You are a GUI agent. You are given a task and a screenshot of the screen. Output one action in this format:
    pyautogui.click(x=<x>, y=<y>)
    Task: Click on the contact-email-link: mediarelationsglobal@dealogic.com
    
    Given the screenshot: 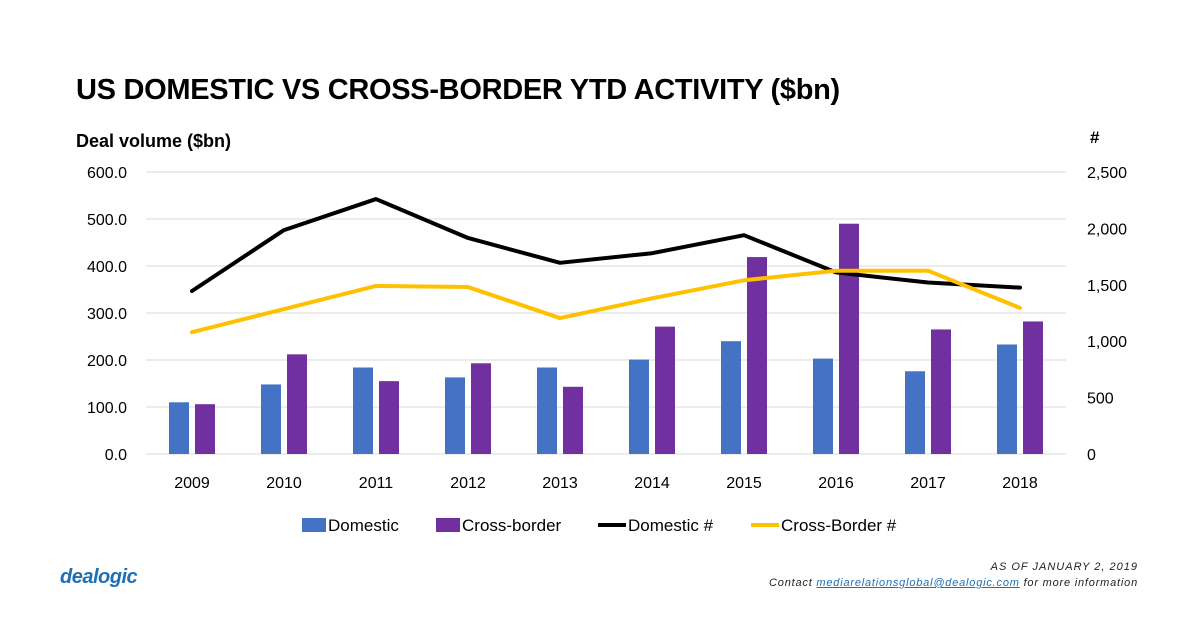 What is the action you would take?
    pyautogui.click(x=918, y=583)
    